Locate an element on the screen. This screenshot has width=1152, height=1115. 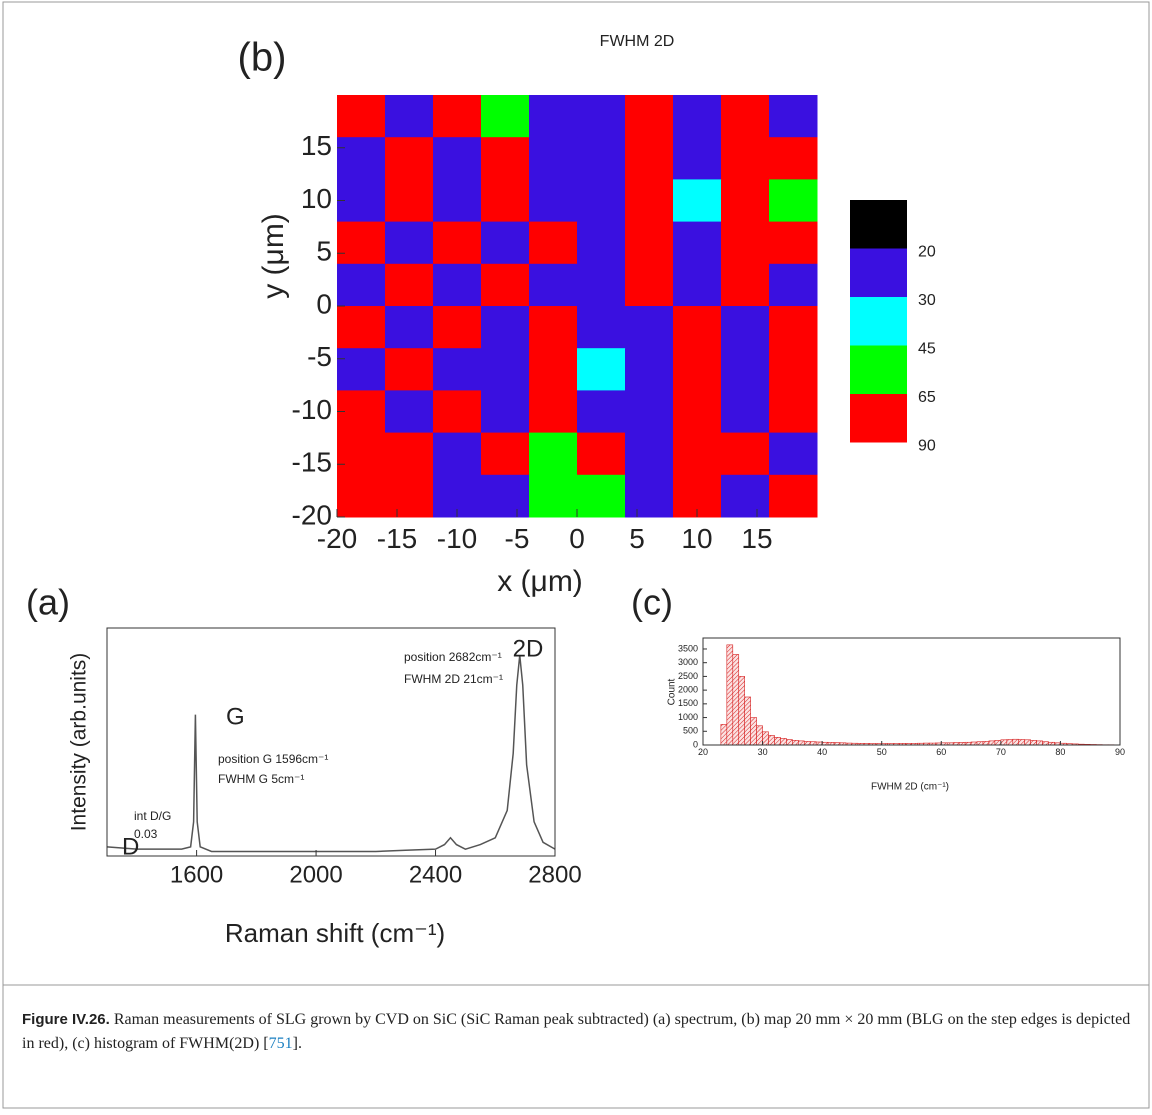
x-tick-label: -20 is located at coordinates (337, 538).